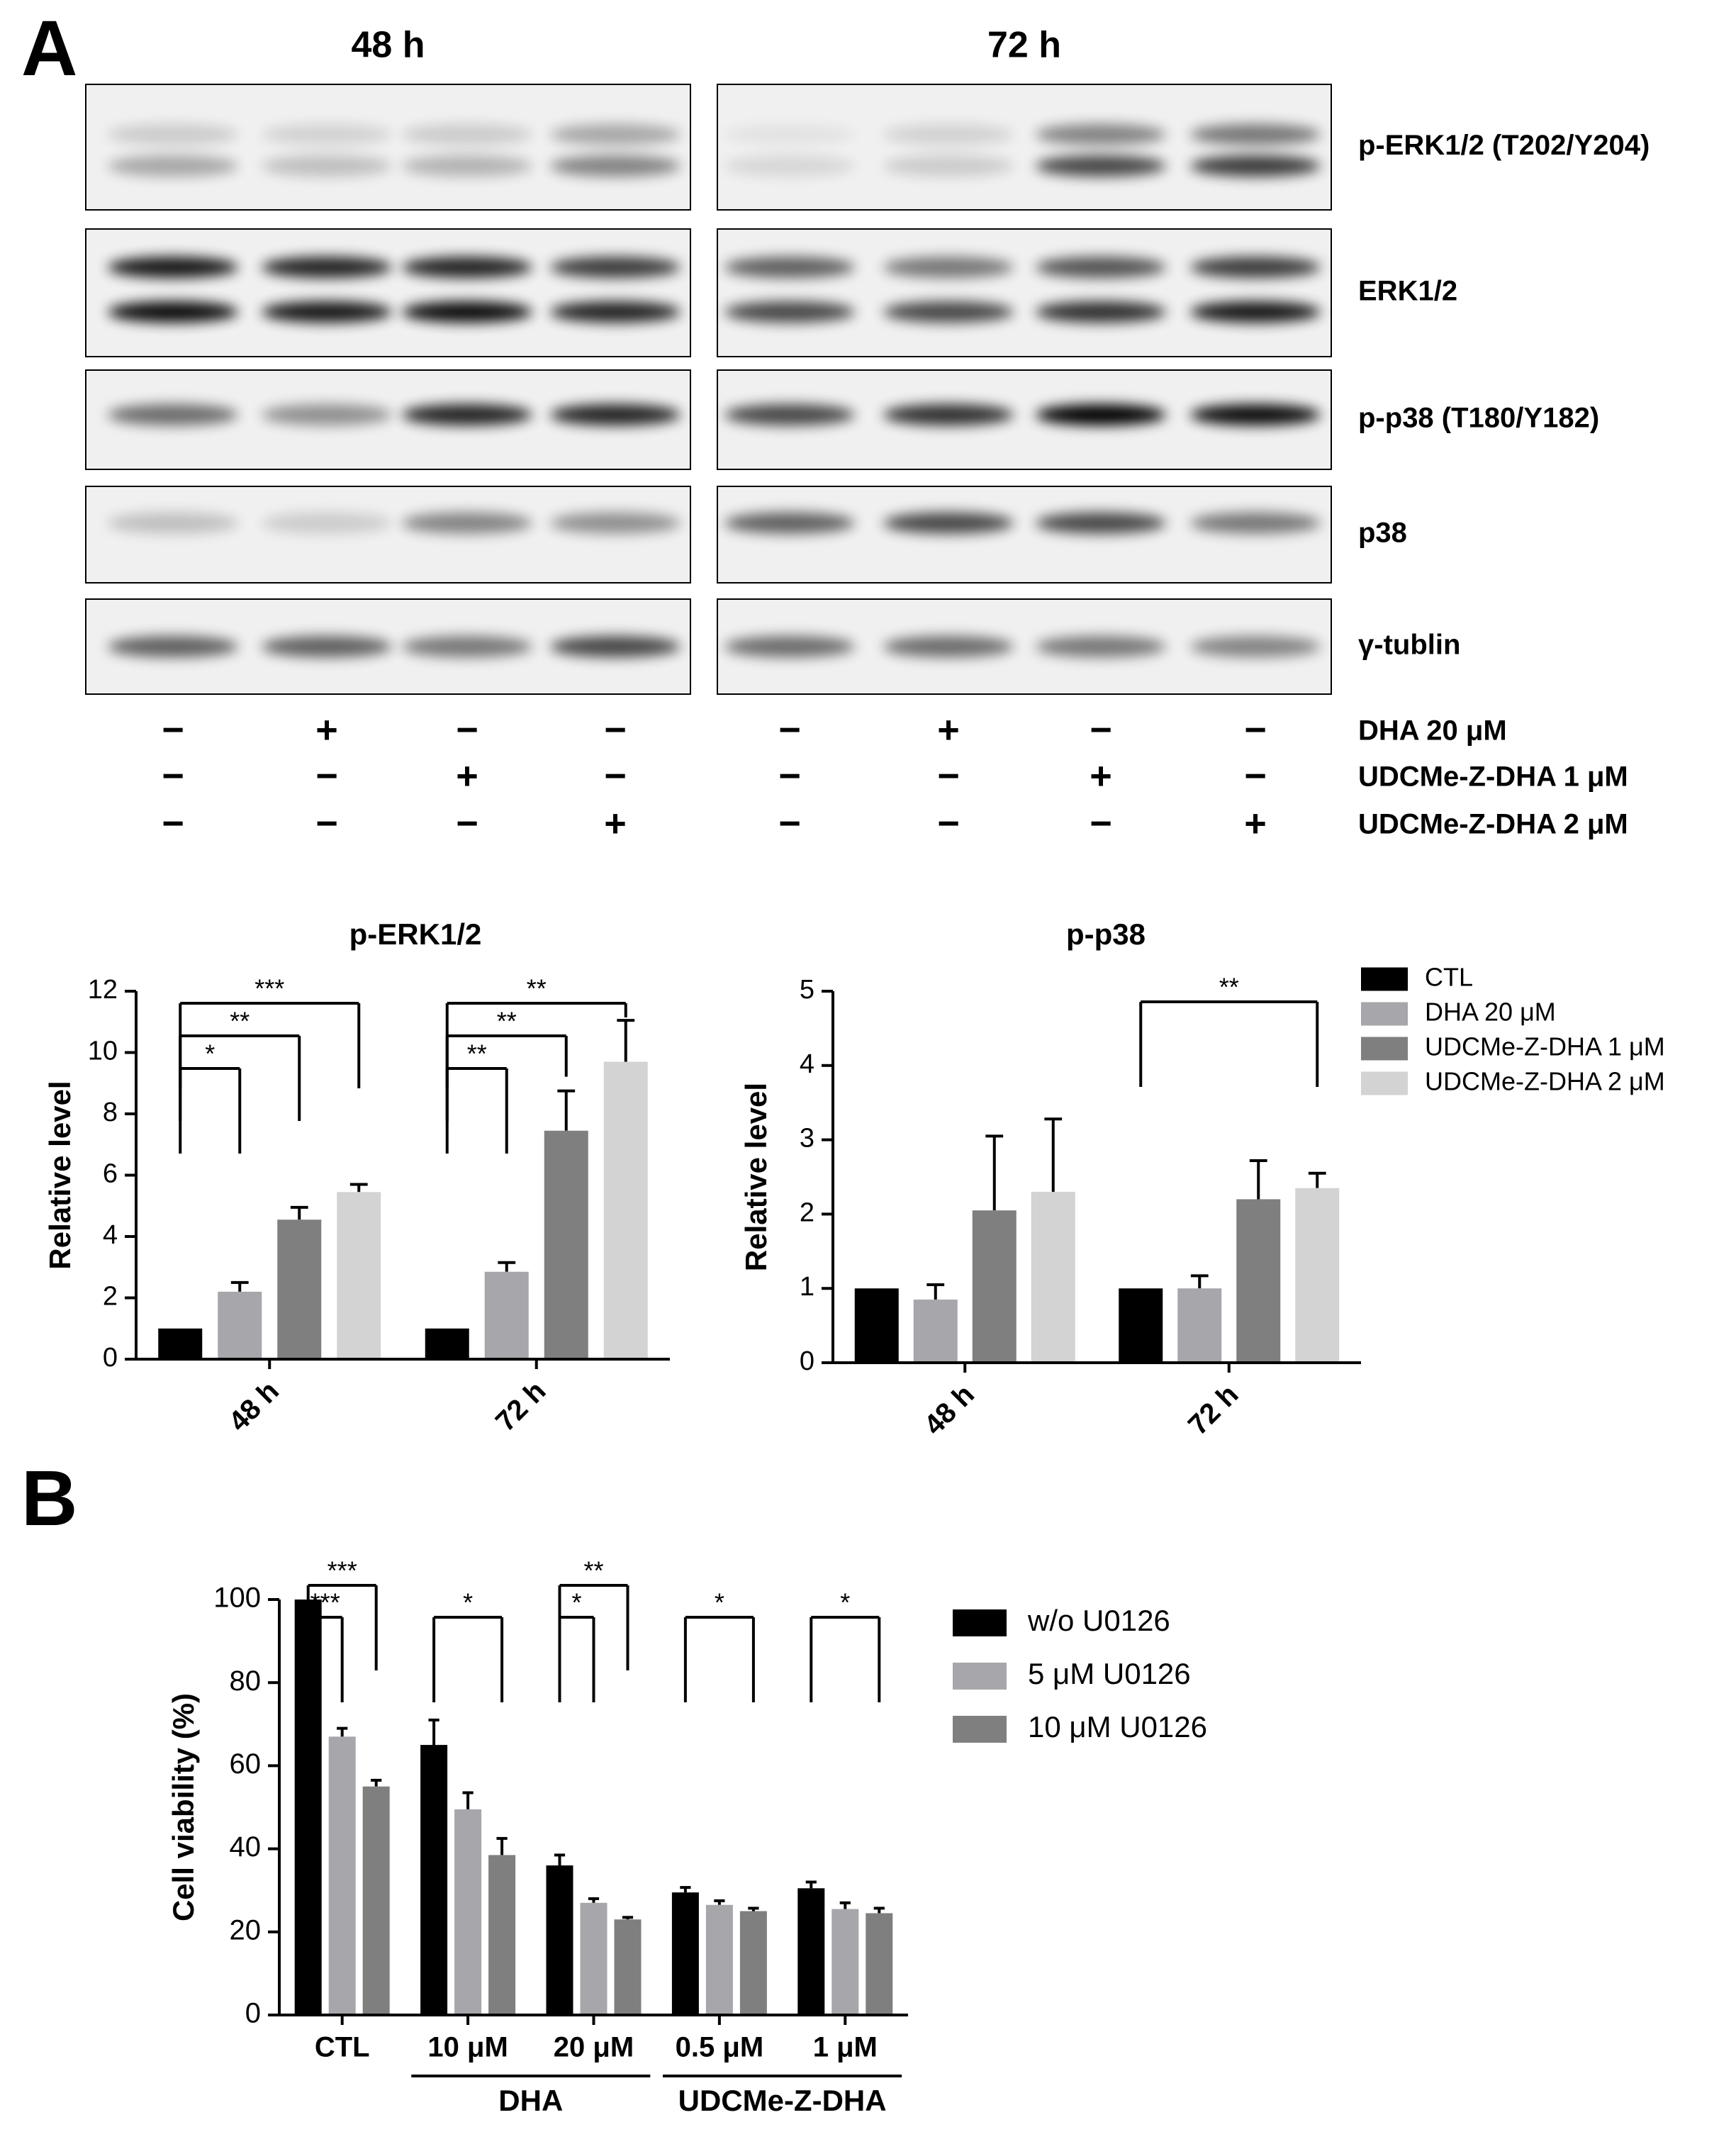  I want to click on legend-label: UDCMe-Z-DHA 1 μM, so click(1545, 1046).